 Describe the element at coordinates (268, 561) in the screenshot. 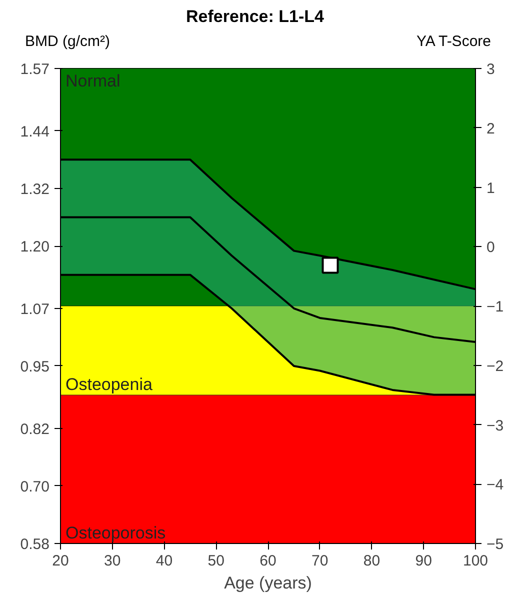

I see `x-tick-label: 60` at that location.